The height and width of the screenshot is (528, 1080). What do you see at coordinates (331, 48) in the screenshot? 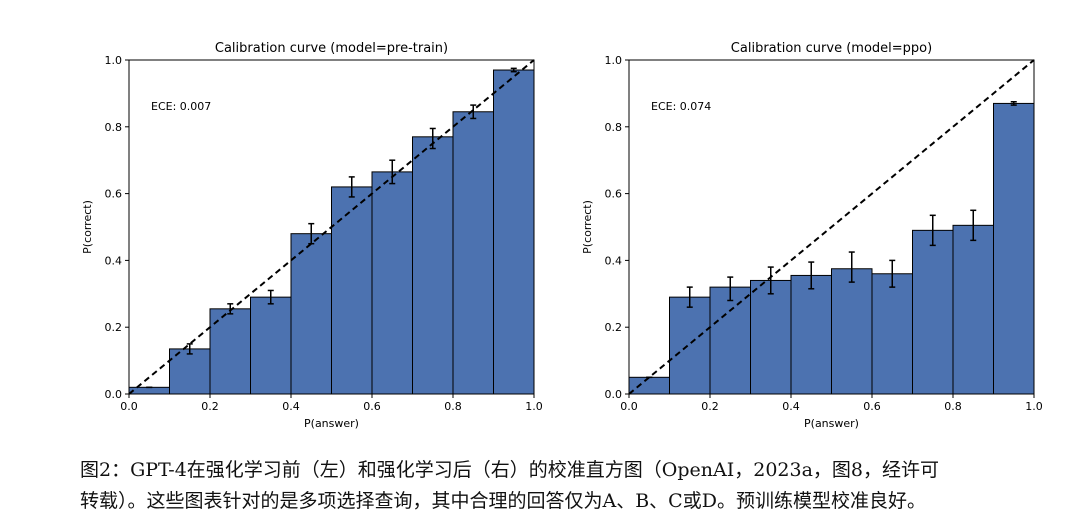
I see `chart-title: Calibration curve (model=pre-train)` at bounding box center [331, 48].